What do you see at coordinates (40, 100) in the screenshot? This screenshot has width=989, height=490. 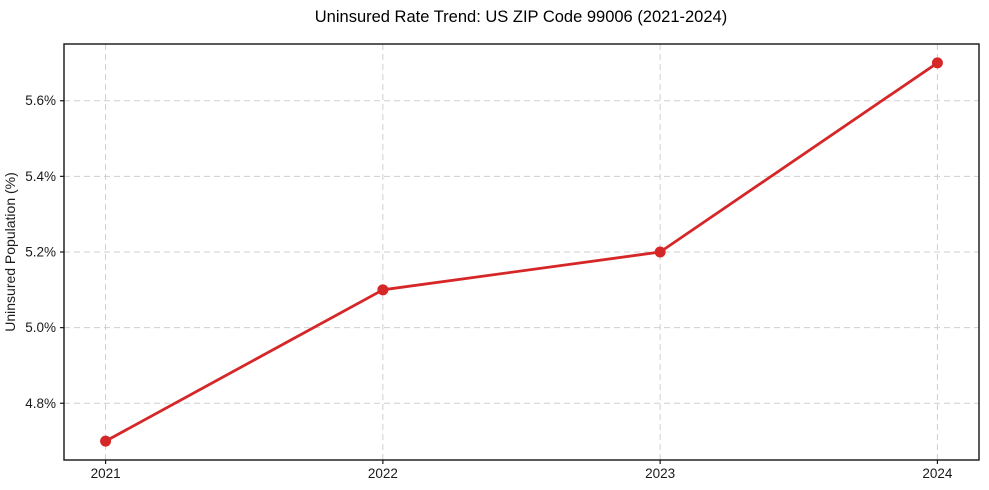 I see `y-tick-label: 5.6%` at bounding box center [40, 100].